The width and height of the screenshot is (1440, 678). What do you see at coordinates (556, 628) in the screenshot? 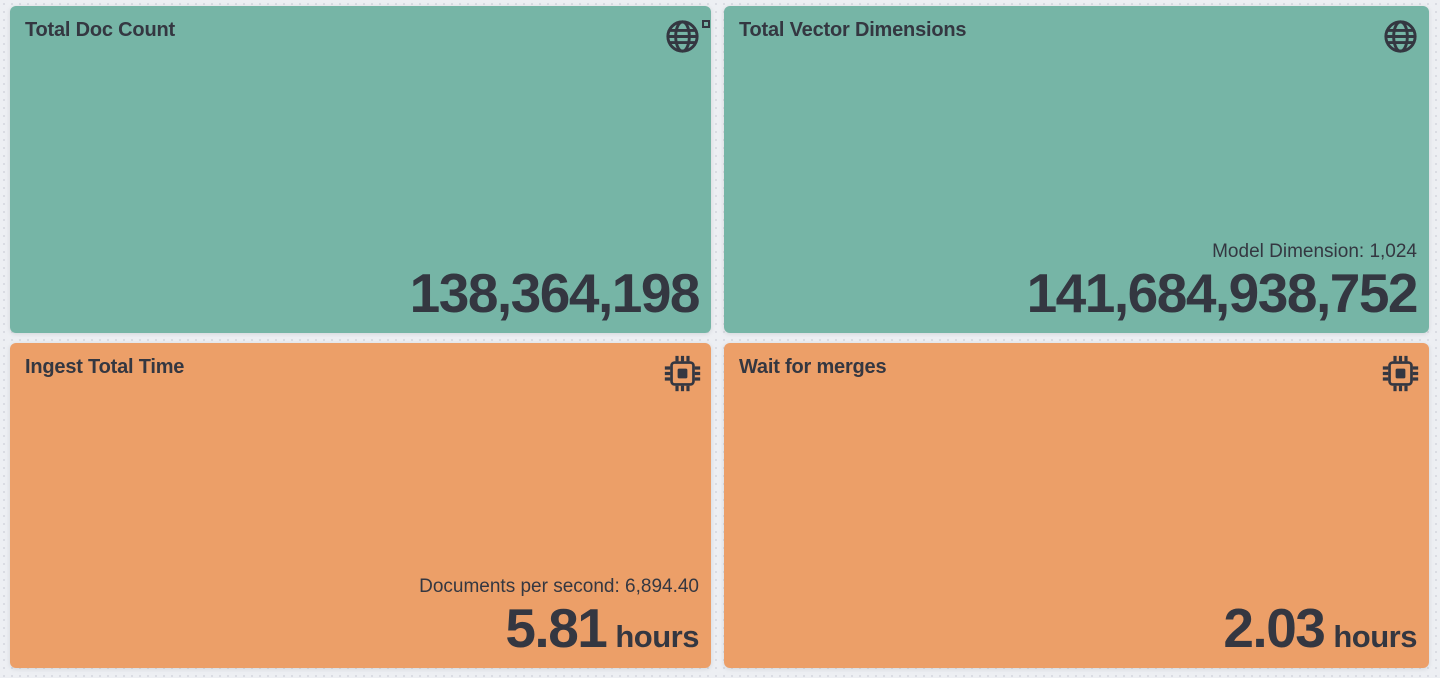
I see `metric-value: 5.81` at bounding box center [556, 628].